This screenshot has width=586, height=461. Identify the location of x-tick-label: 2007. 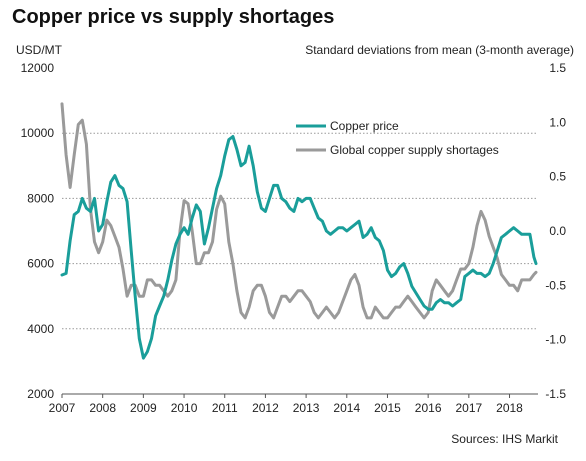
(62, 408).